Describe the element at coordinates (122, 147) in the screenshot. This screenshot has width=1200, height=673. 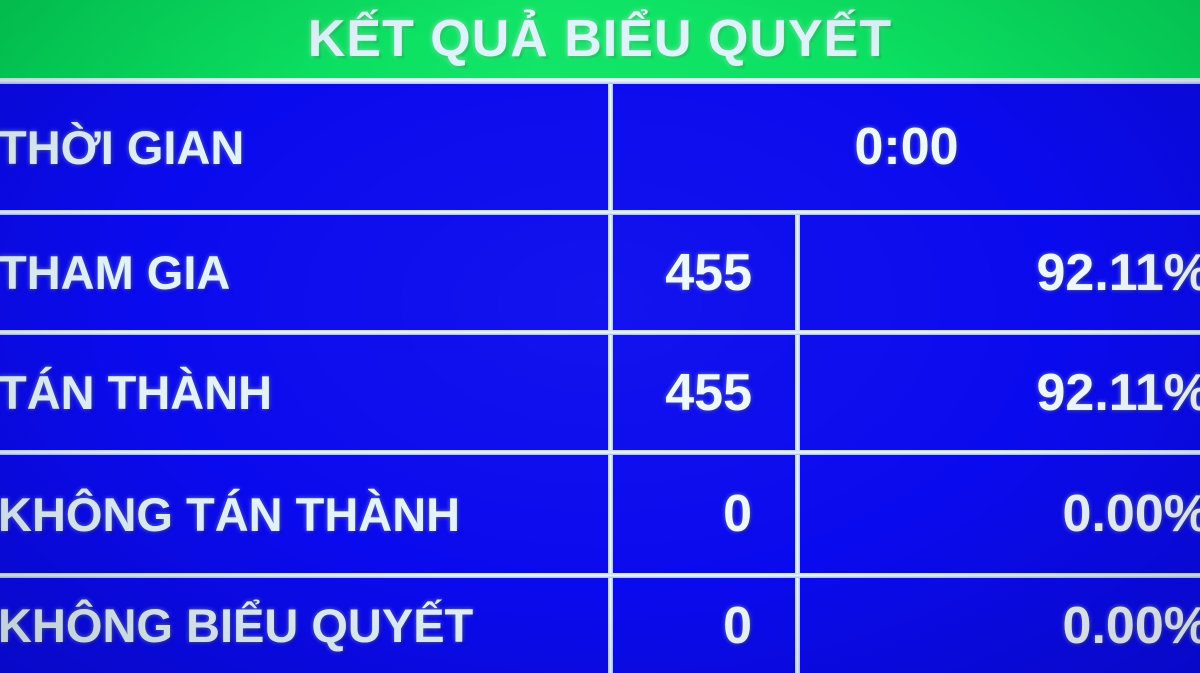
I see `row-label: THỜI GIAN` at that location.